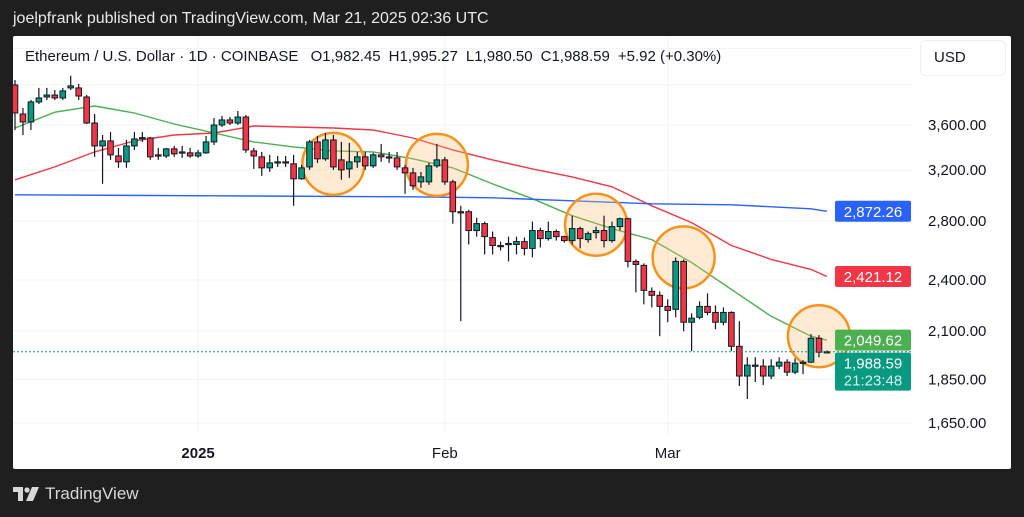 The image size is (1024, 517). Describe the element at coordinates (162, 56) in the screenshot. I see `symbol-title: Ethereum / U.S. Dollar · 1D · COINBASE` at that location.